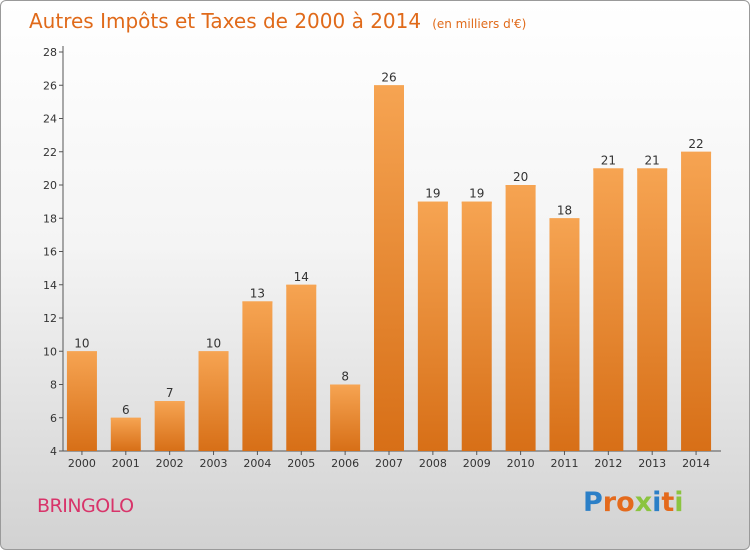 This screenshot has height=550, width=750. Describe the element at coordinates (50, 52) in the screenshot. I see `y-tick-label: 28` at that location.